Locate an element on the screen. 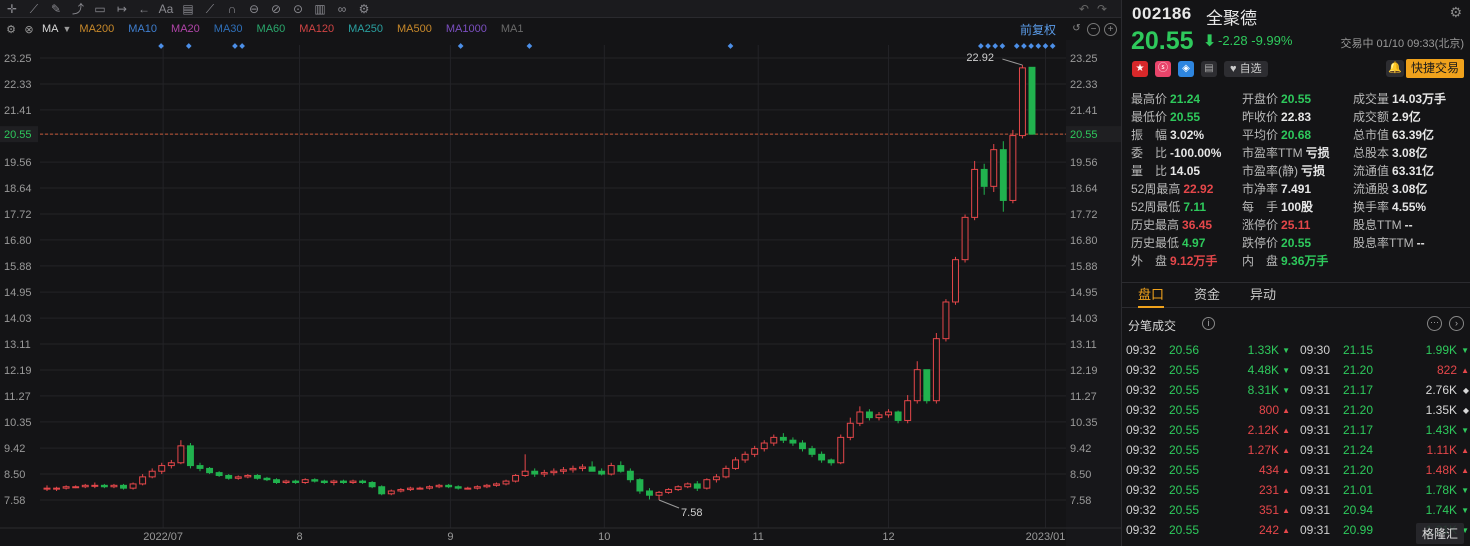 The height and width of the screenshot is (546, 1470). stat-cell: 市盈率TTM 亏损 is located at coordinates (1297, 153).